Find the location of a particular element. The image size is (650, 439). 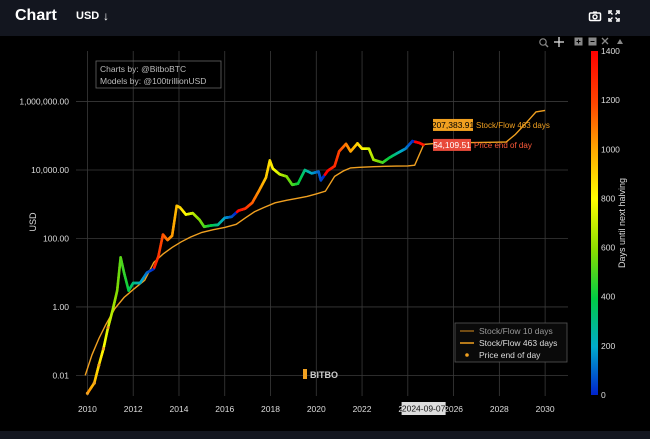

y-tick-label: 10,000.00 is located at coordinates (50, 170).